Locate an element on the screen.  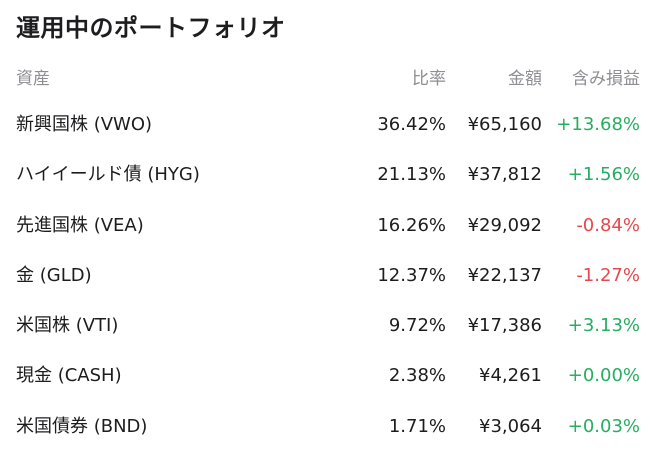
asset-amount: ¥65,160 is located at coordinates (504, 124).